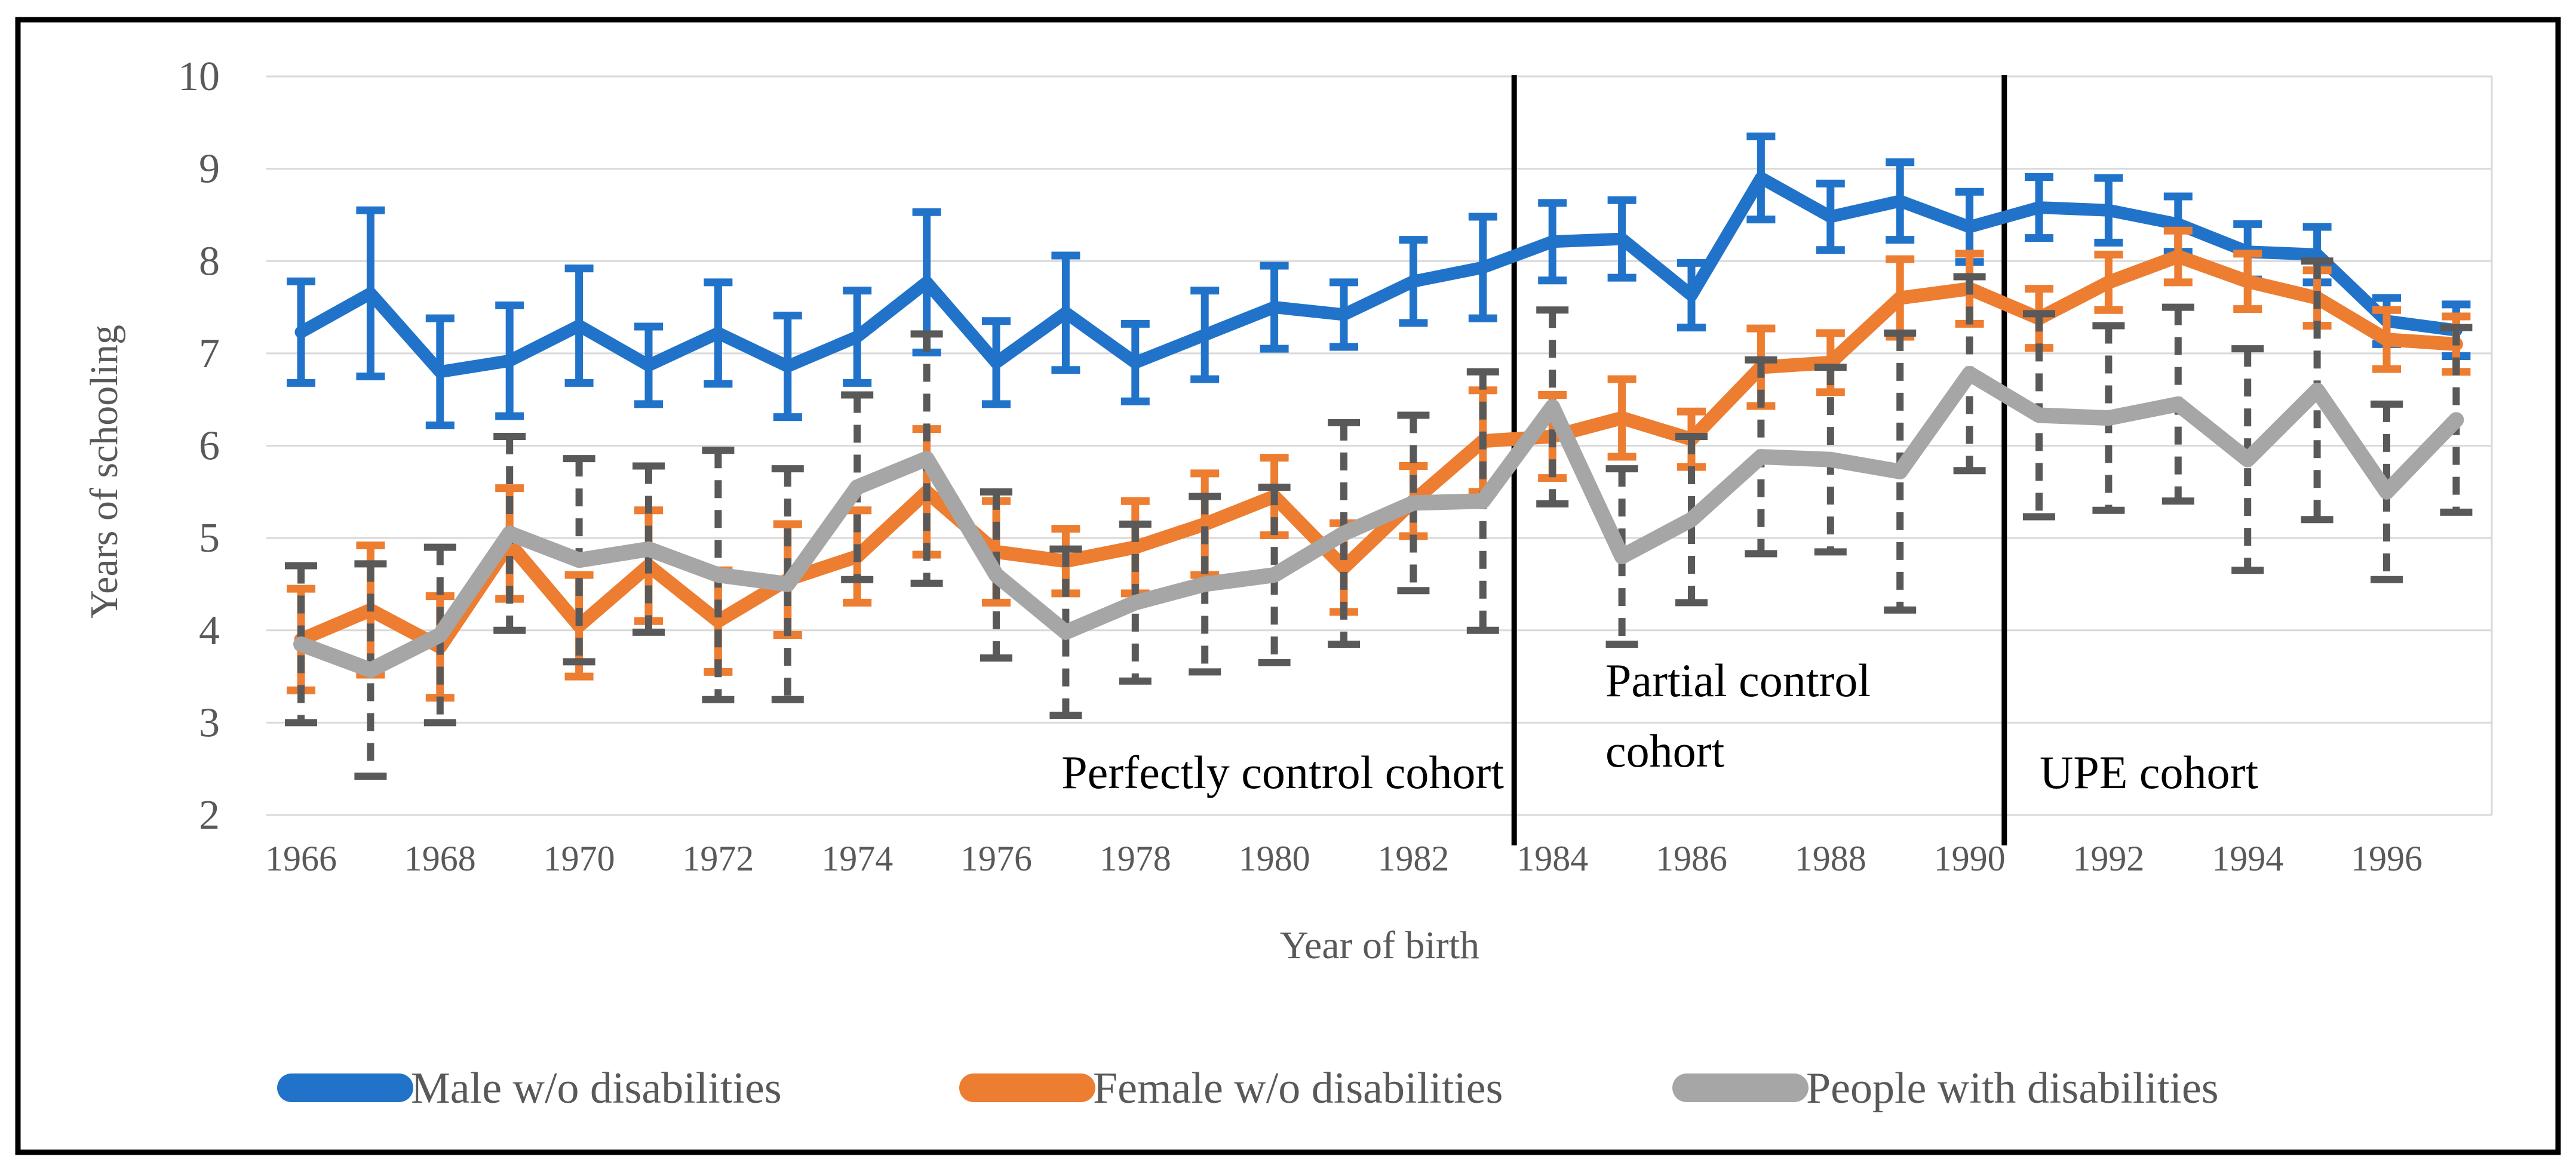  I want to click on legend-item: People with disabilities, so click(1945, 1089).